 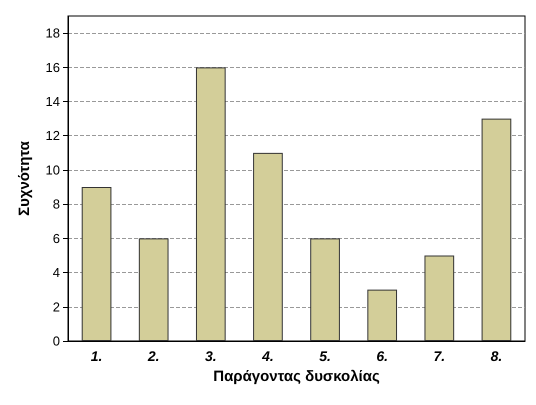 What do you see at coordinates (53, 33) in the screenshot?
I see `y-tick-label: 18` at bounding box center [53, 33].